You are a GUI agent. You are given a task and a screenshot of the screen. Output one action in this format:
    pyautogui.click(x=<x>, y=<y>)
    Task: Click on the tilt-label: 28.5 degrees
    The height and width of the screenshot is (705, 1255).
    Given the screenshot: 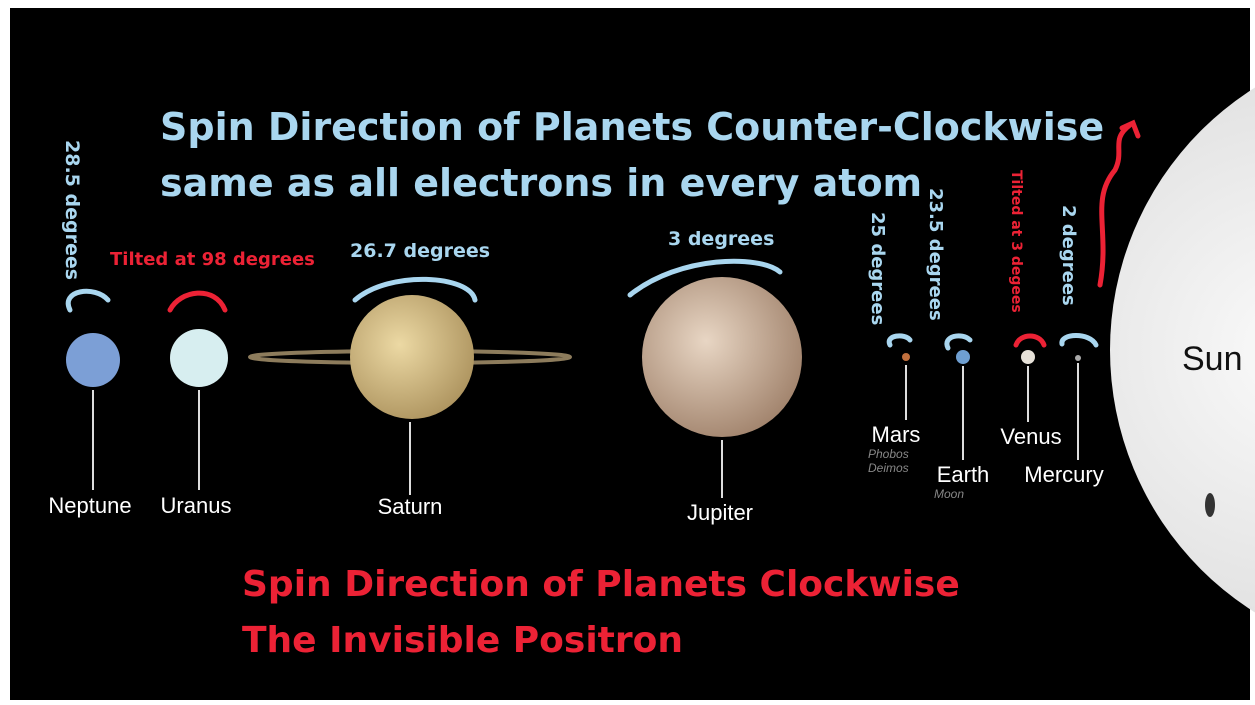 What is the action you would take?
    pyautogui.click(x=72, y=210)
    